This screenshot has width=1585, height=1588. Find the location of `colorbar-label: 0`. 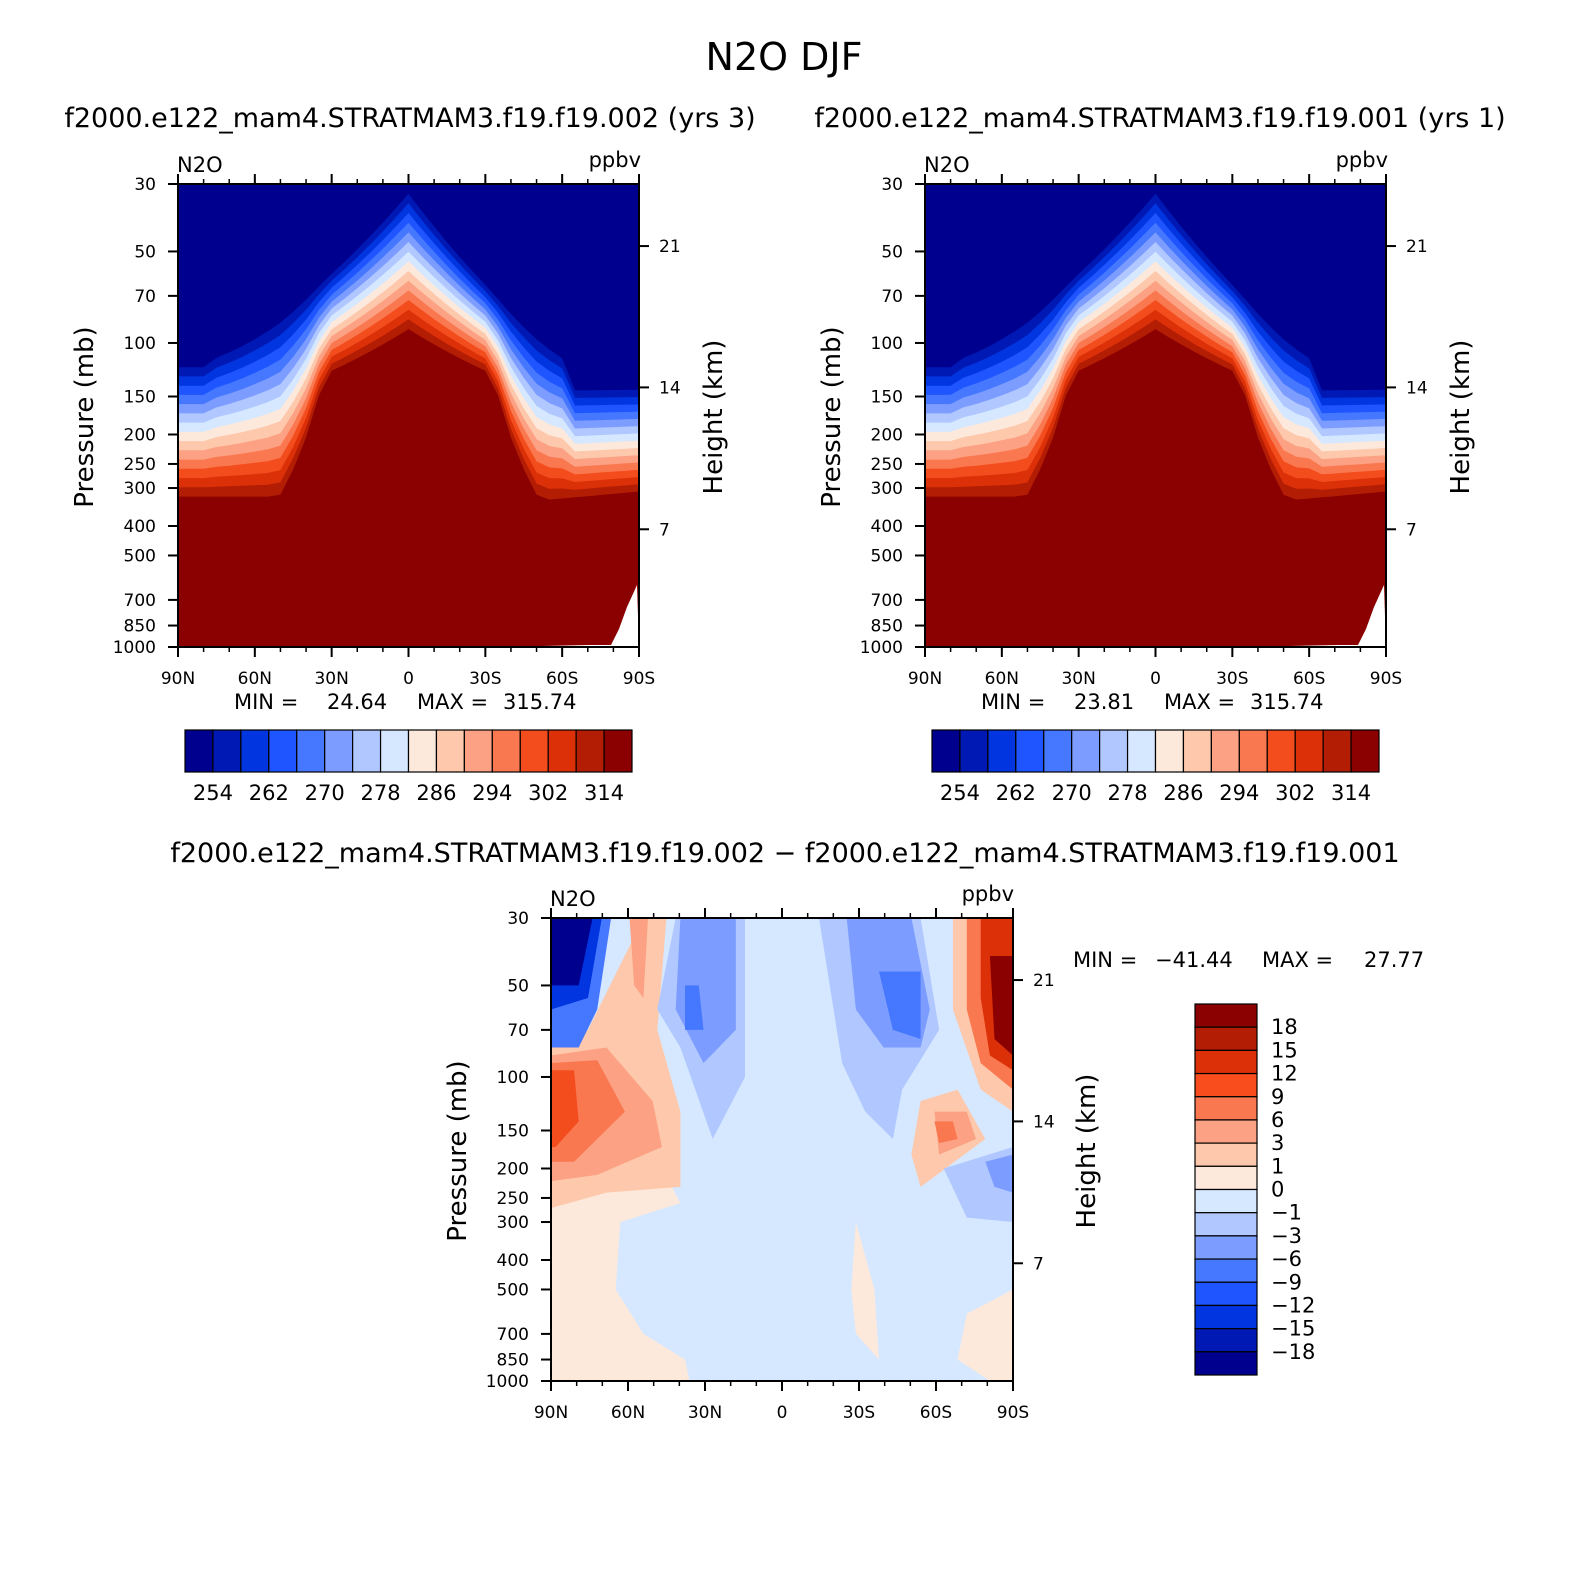

colorbar-label: 0 is located at coordinates (1277, 1190).